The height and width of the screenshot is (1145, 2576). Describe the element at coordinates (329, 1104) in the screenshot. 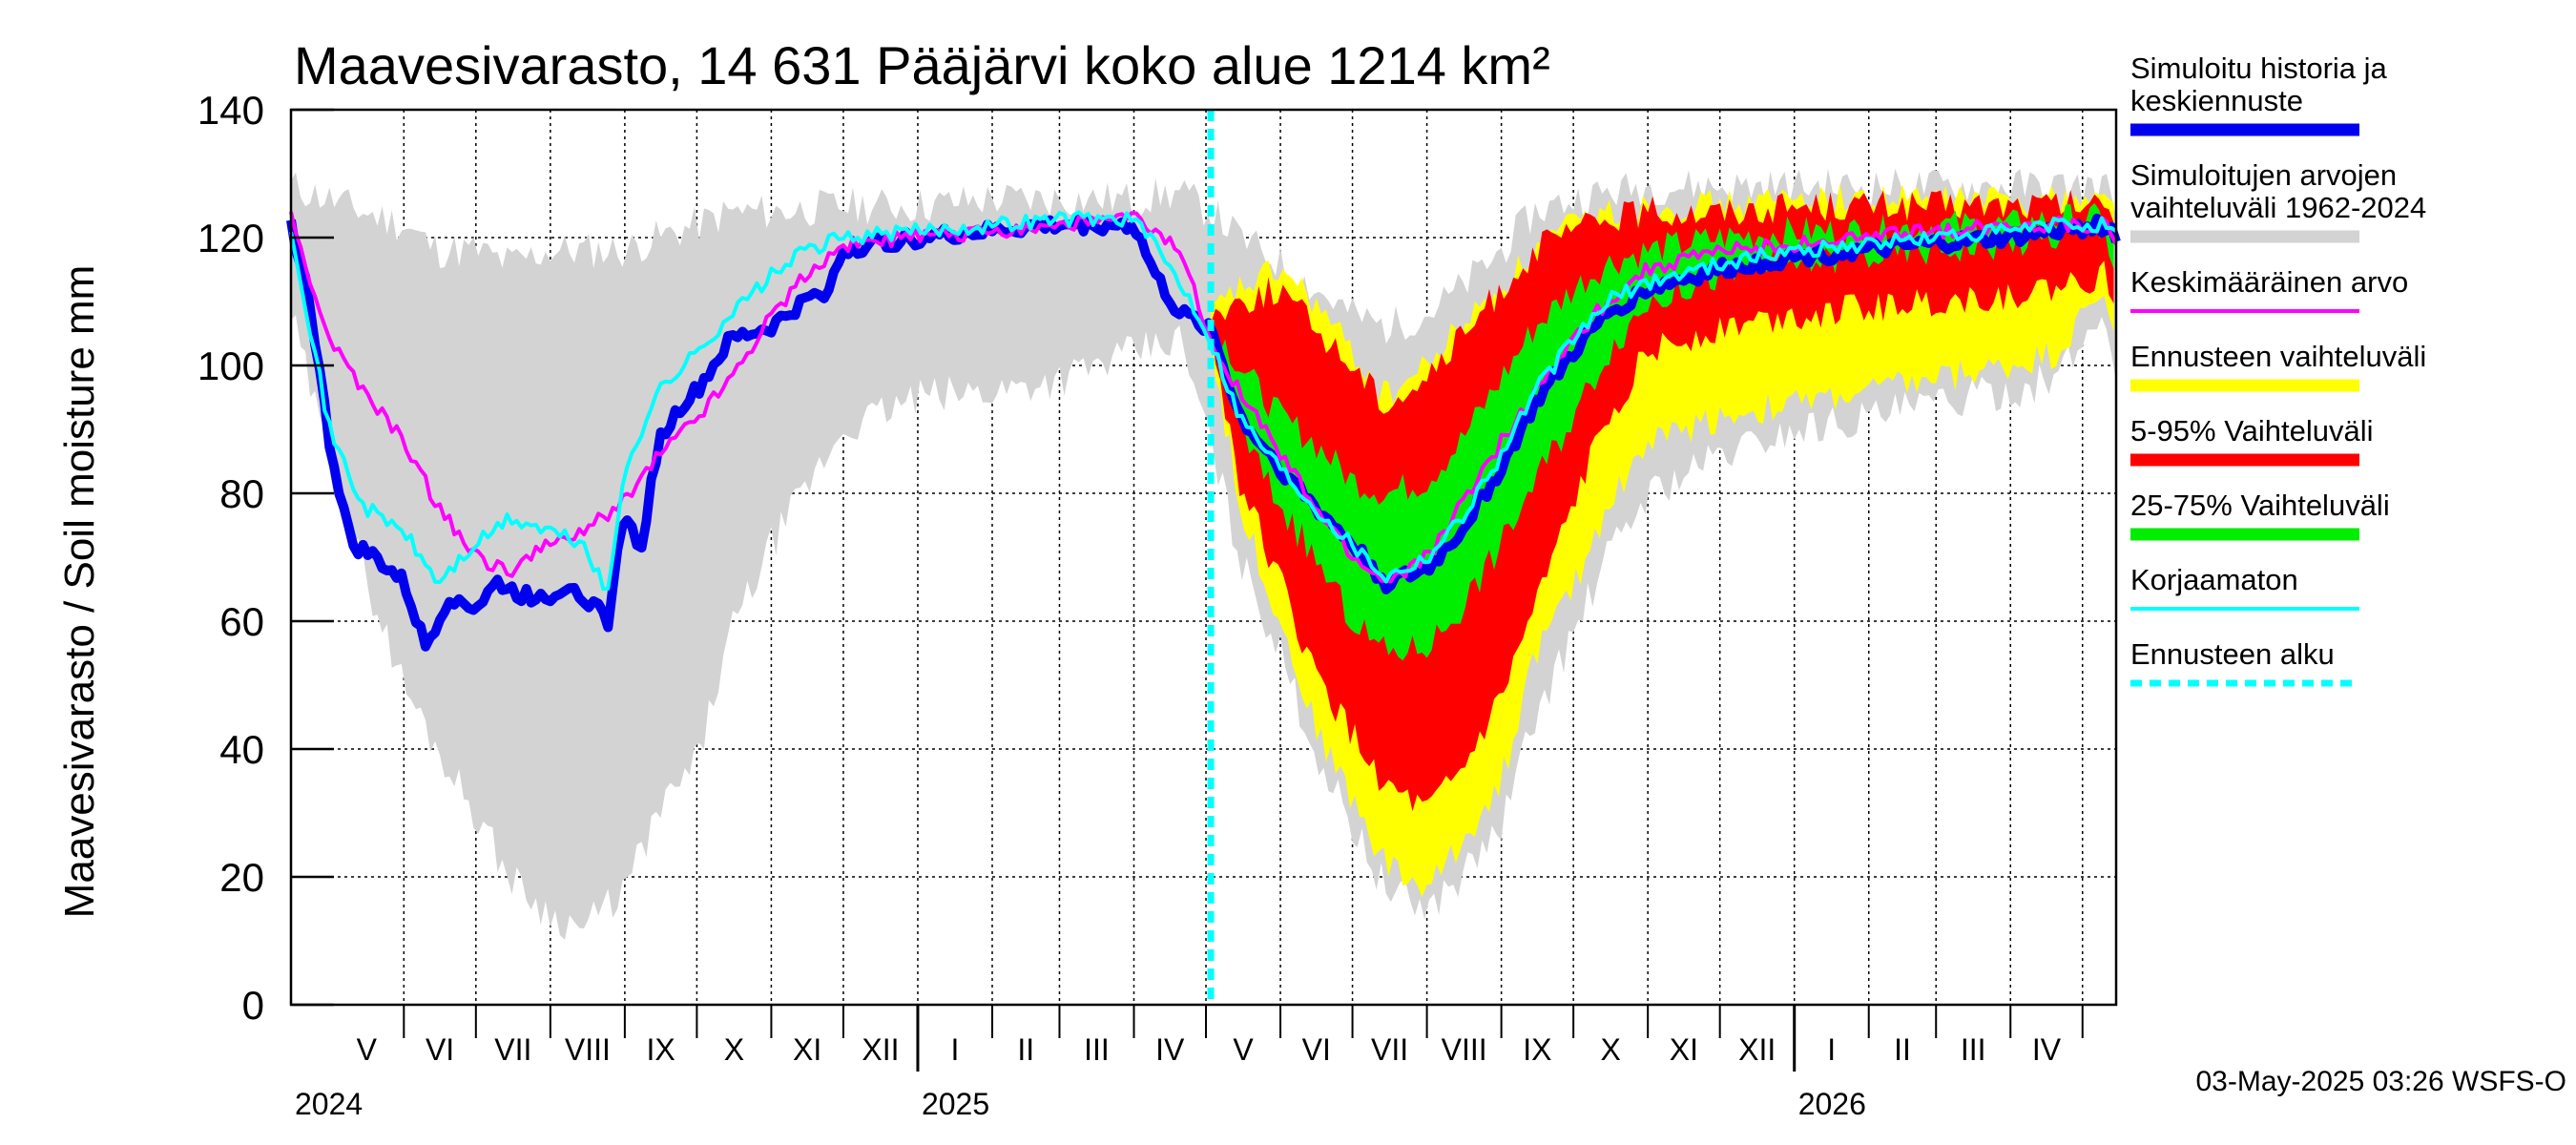

I see `year-label: 2024` at that location.